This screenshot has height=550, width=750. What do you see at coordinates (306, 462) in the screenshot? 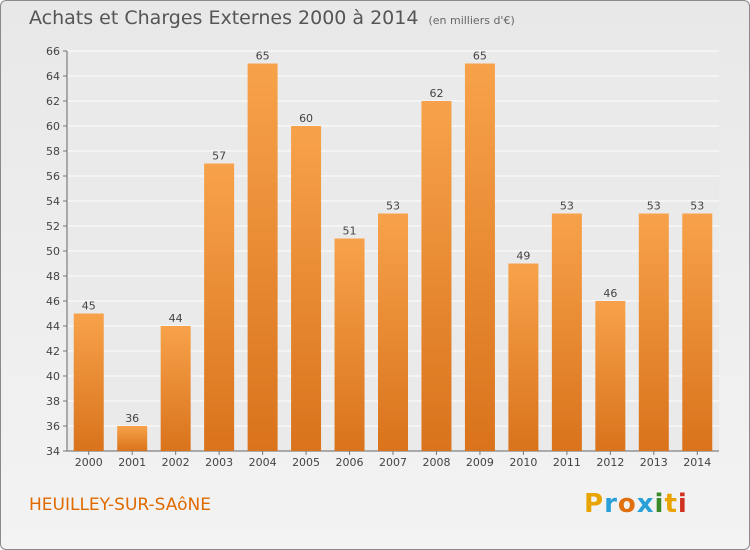
I see `x-tick-label: 2005` at bounding box center [306, 462].